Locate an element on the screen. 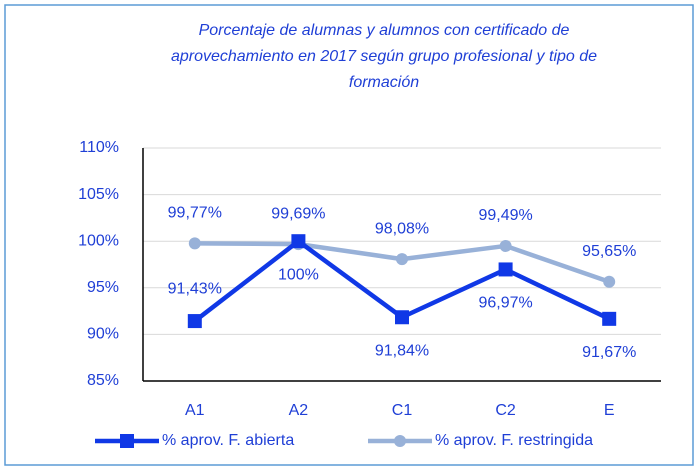 The width and height of the screenshot is (700, 472). y-tick-label: 105% is located at coordinates (98, 194).